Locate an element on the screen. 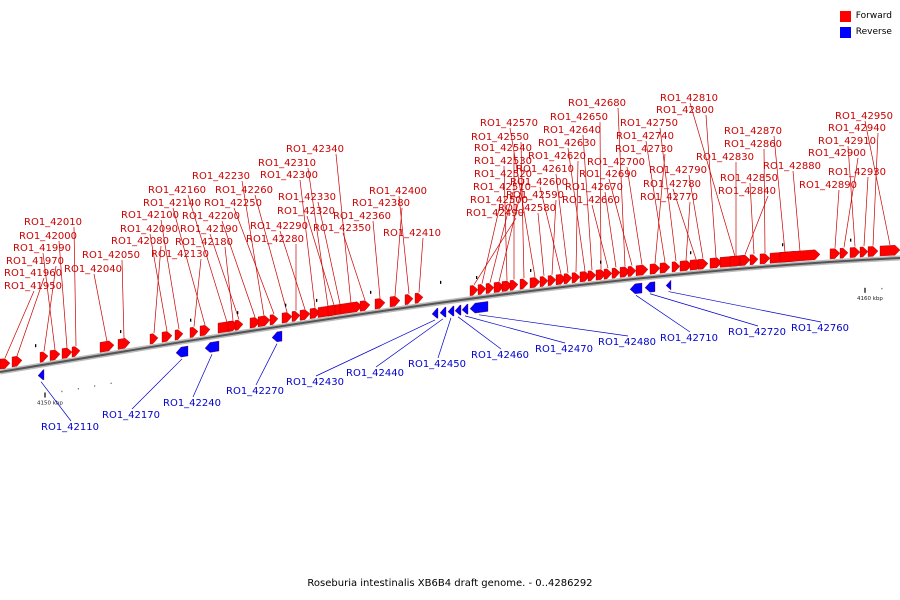 Image resolution: width=900 pixels, height=600 pixels. forward-gene-label: RO1_42530 is located at coordinates (503, 161).